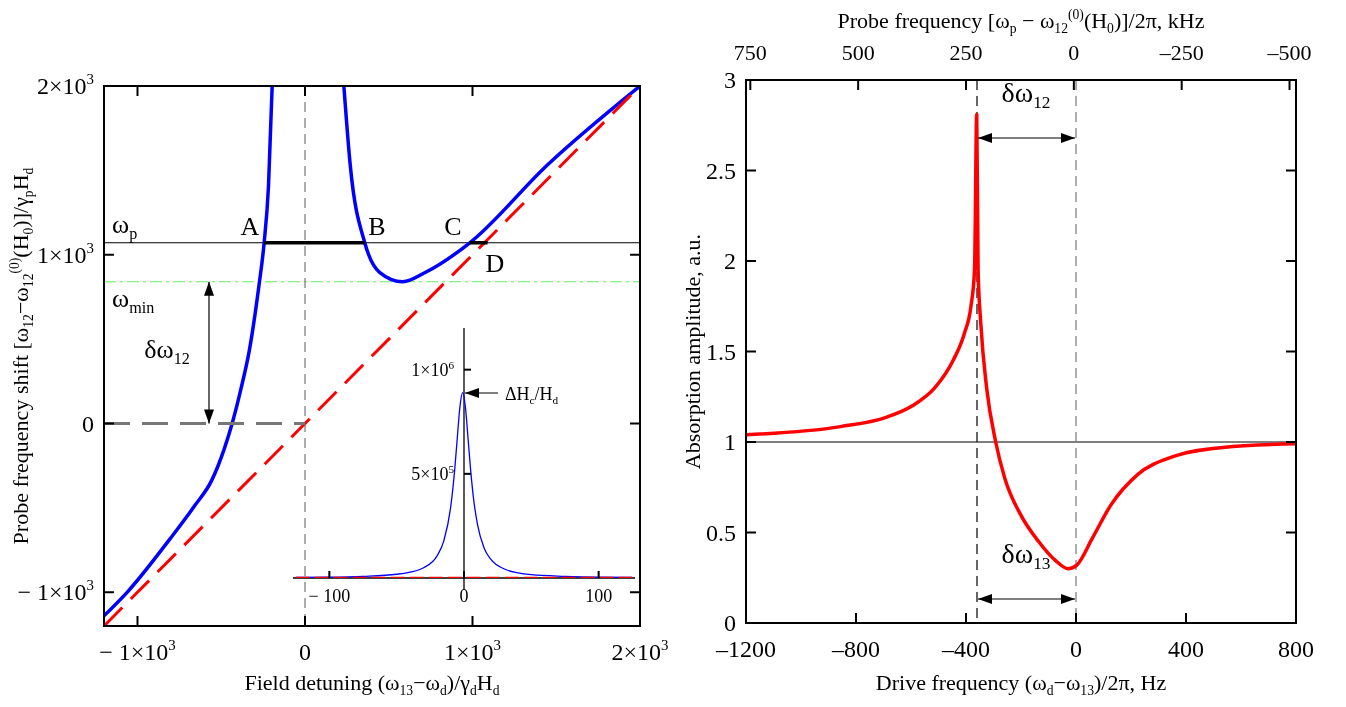 The height and width of the screenshot is (707, 1346). Describe the element at coordinates (377, 226) in the screenshot. I see `annotation: B` at that location.